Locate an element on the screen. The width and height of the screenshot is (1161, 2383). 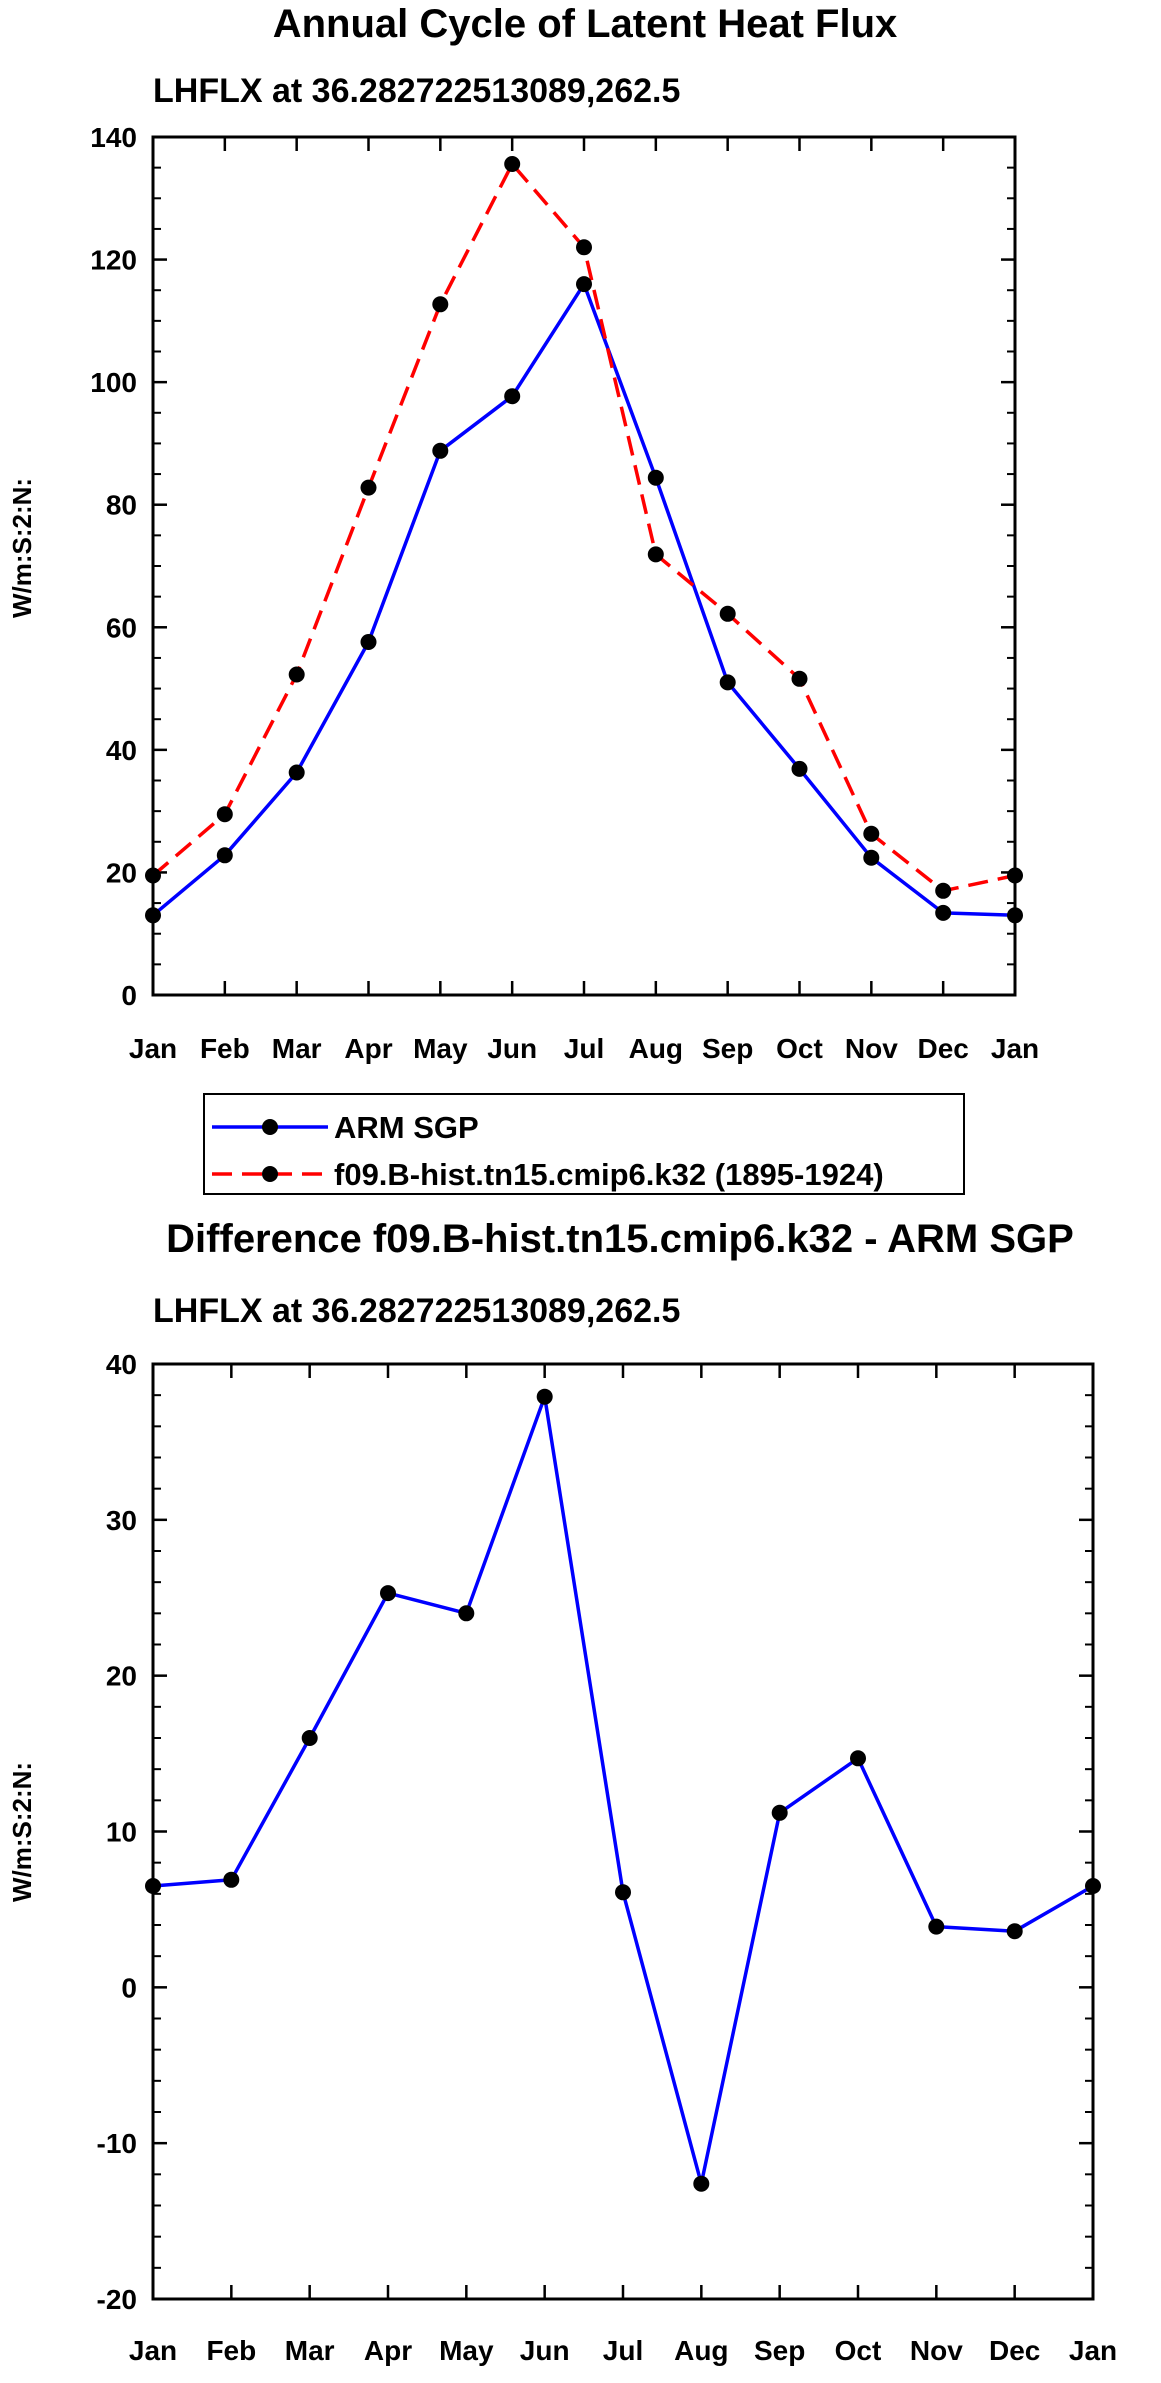
y-tick-label: 80 is located at coordinates (121, 505).